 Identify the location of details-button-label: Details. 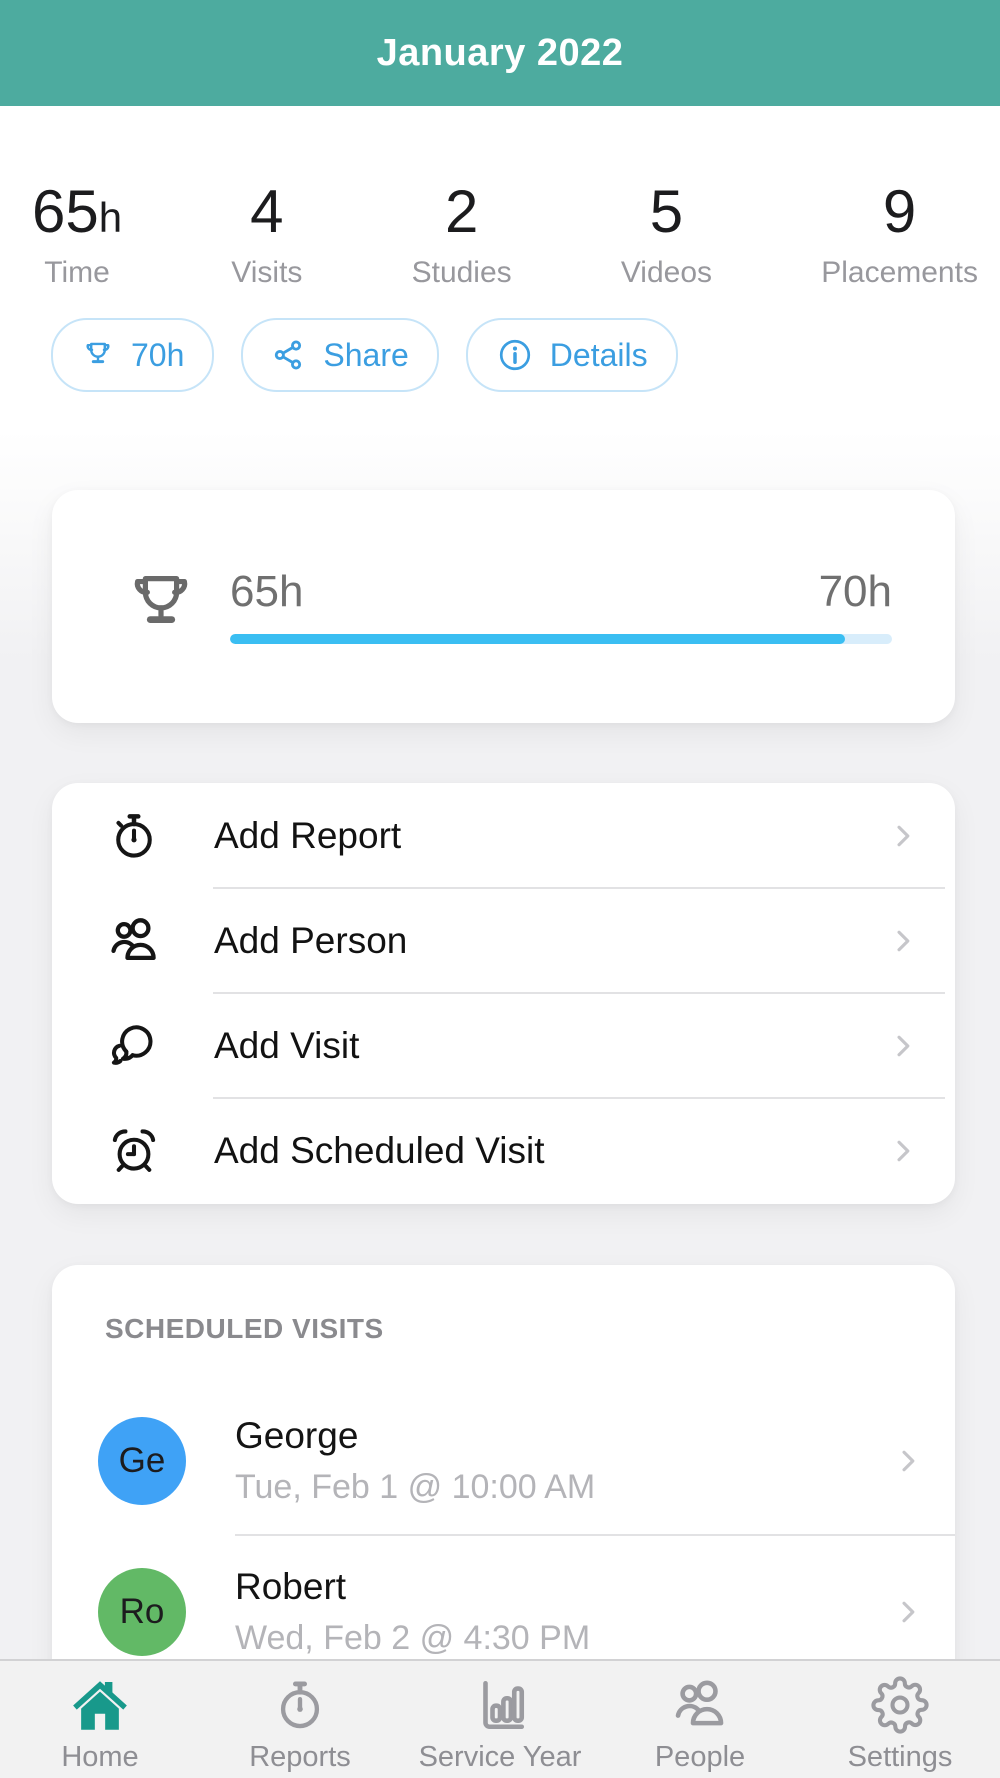
(598, 354).